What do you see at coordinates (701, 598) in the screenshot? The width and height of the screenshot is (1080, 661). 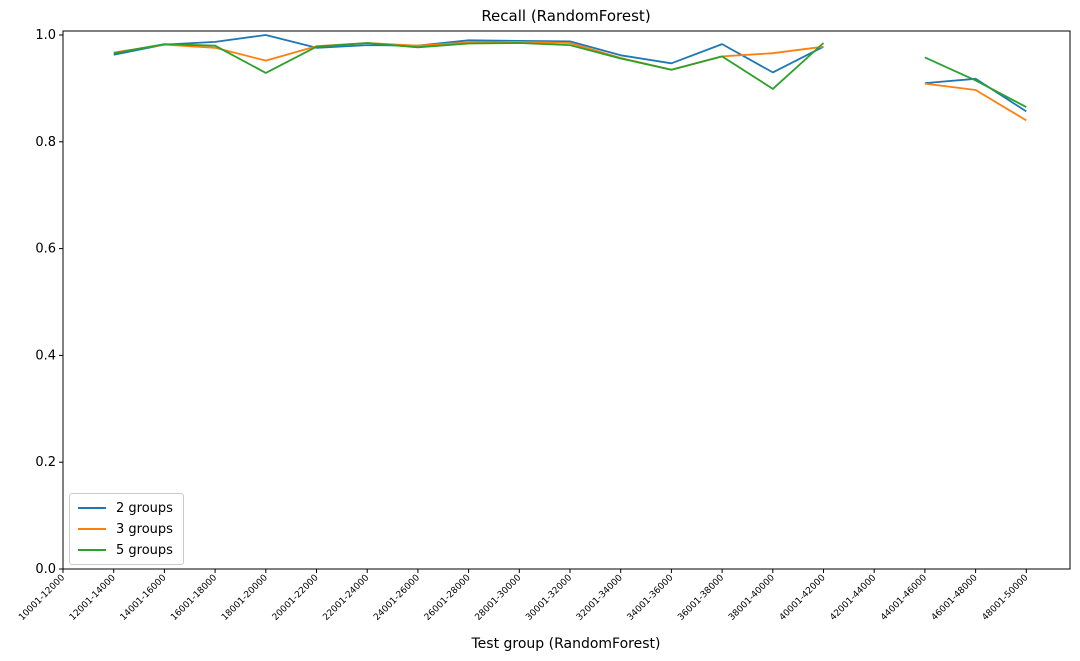 I see `x-tick-label: 36001-38000` at bounding box center [701, 598].